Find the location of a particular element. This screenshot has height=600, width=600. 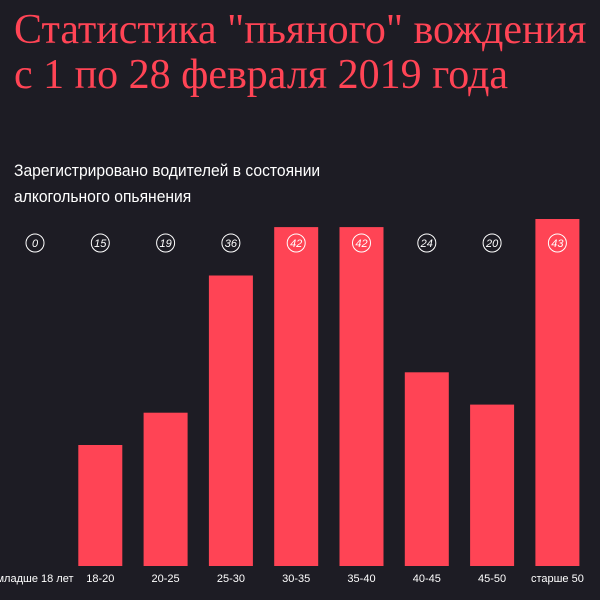

data-label-0: 0 is located at coordinates (35, 244).